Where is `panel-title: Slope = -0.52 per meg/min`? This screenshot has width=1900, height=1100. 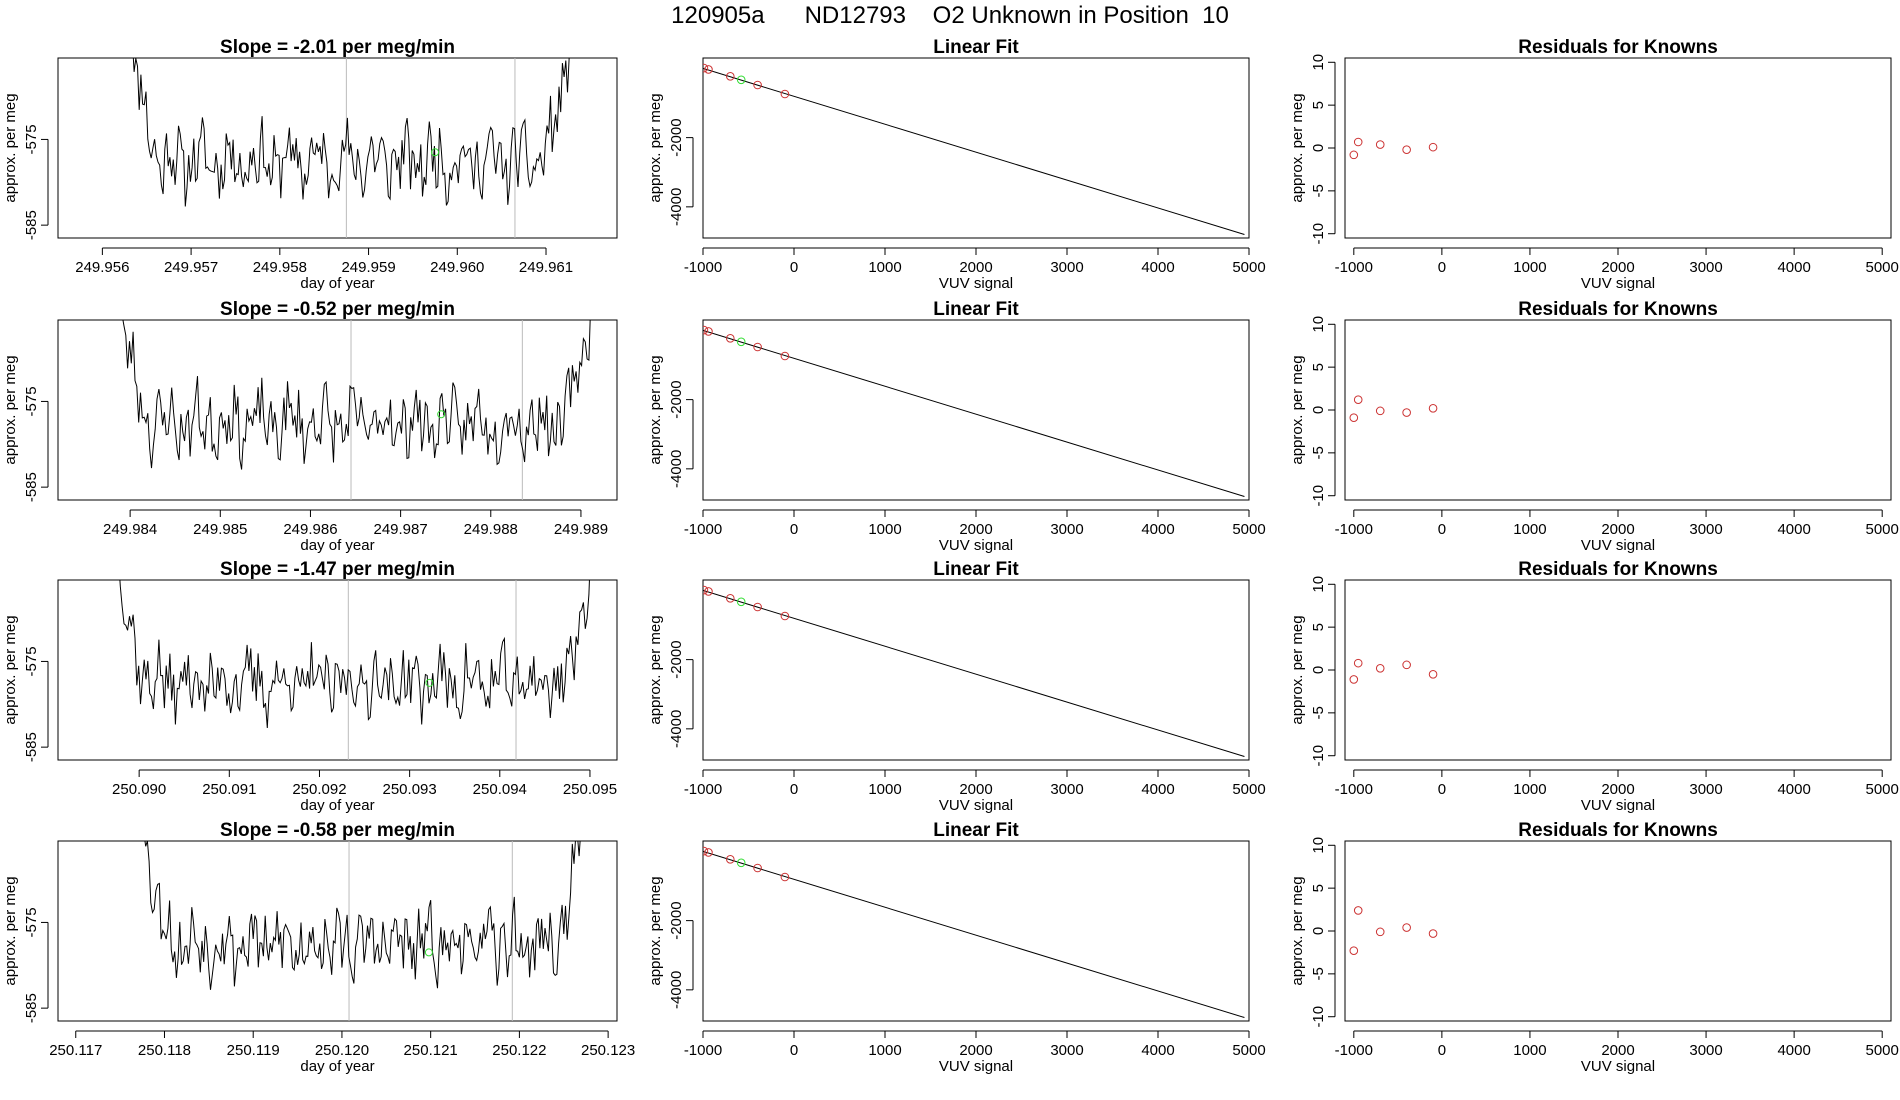
panel-title: Slope = -0.52 per meg/min is located at coordinates (337, 309).